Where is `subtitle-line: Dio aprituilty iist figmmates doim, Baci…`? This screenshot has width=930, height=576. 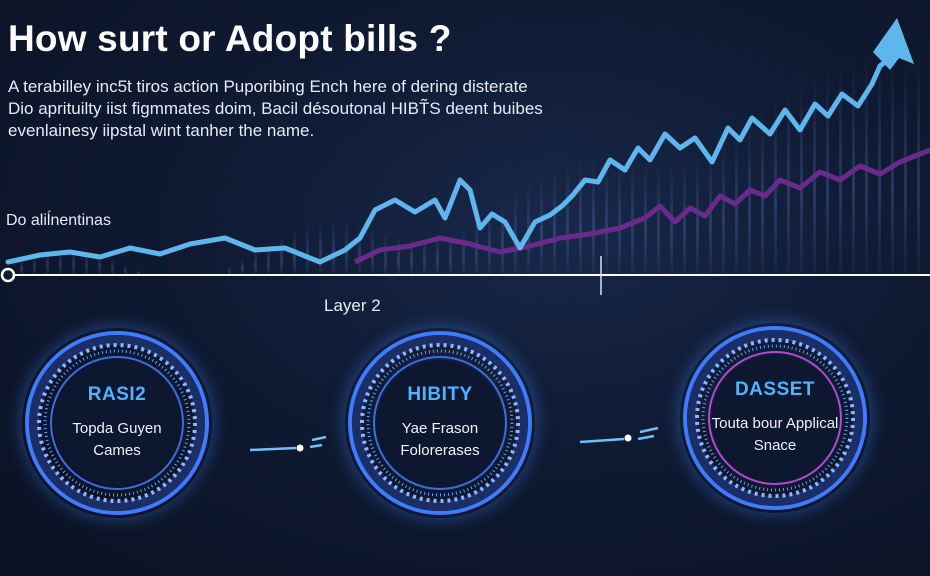
subtitle-line: Dio aprituilty iist figmmates doim, Baci… is located at coordinates (275, 108).